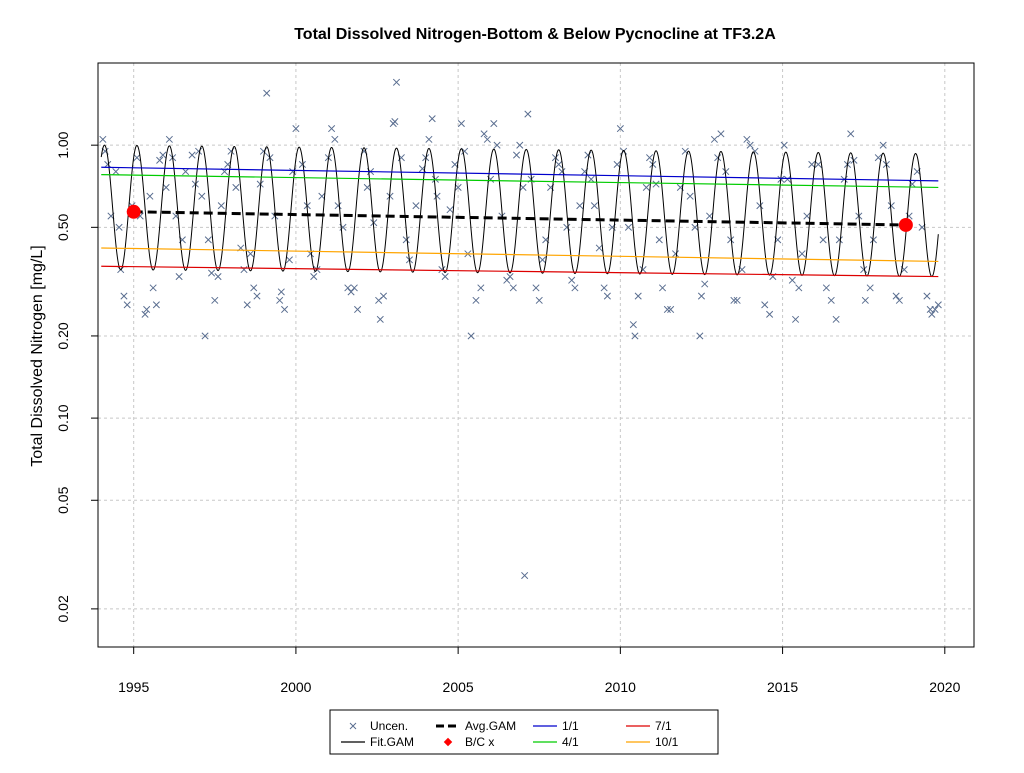 The height and width of the screenshot is (773, 1024). I want to click on line-jan1, so click(520, 174).